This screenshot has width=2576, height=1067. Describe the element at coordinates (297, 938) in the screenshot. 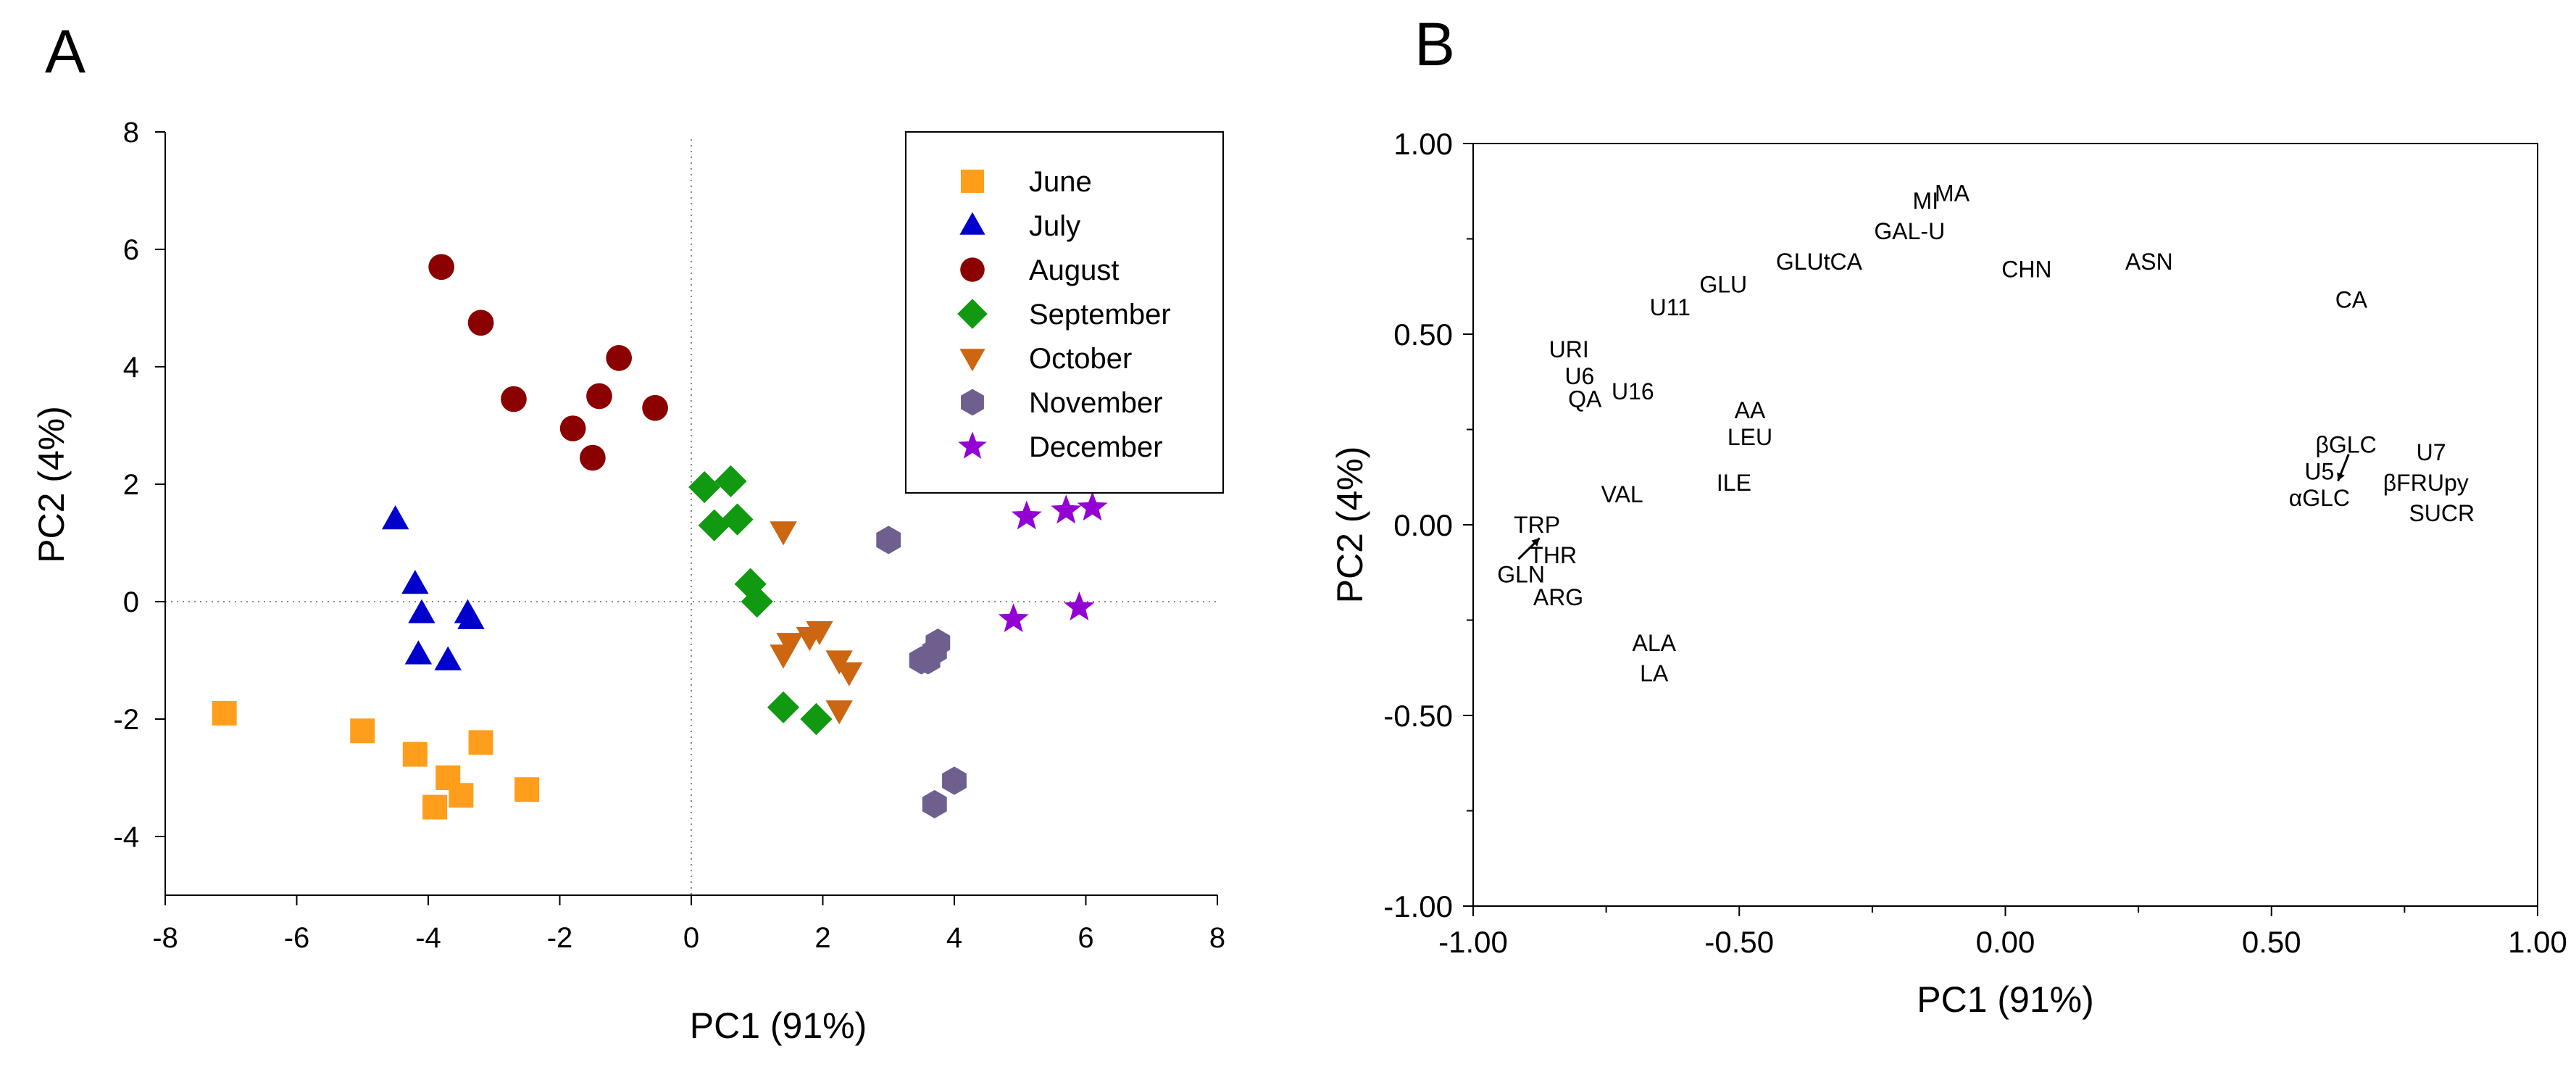

I see `x-tick-label: -6` at that location.